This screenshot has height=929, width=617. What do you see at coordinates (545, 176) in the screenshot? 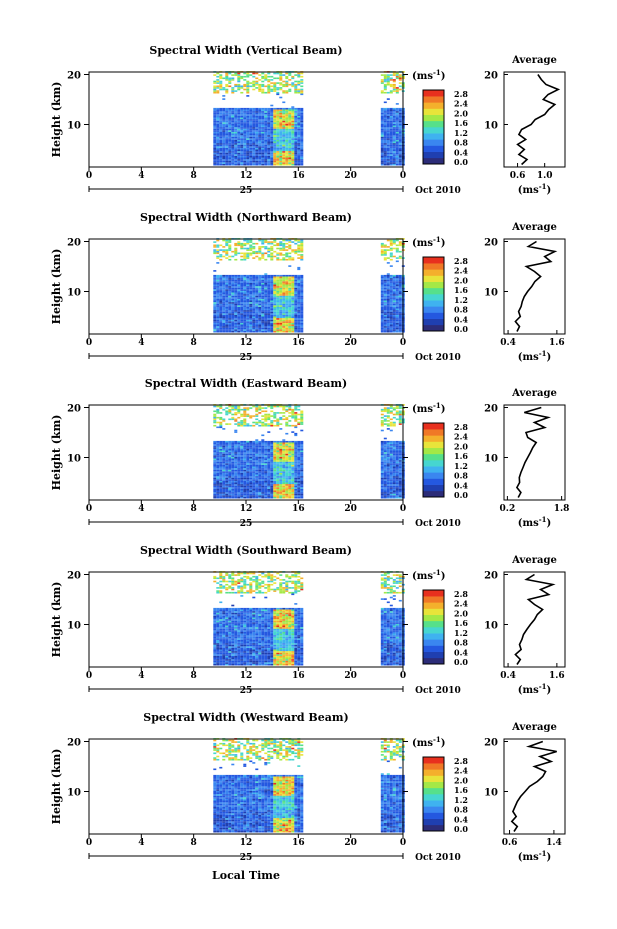
I see `average-x-tick-label: 1.0` at bounding box center [545, 176].